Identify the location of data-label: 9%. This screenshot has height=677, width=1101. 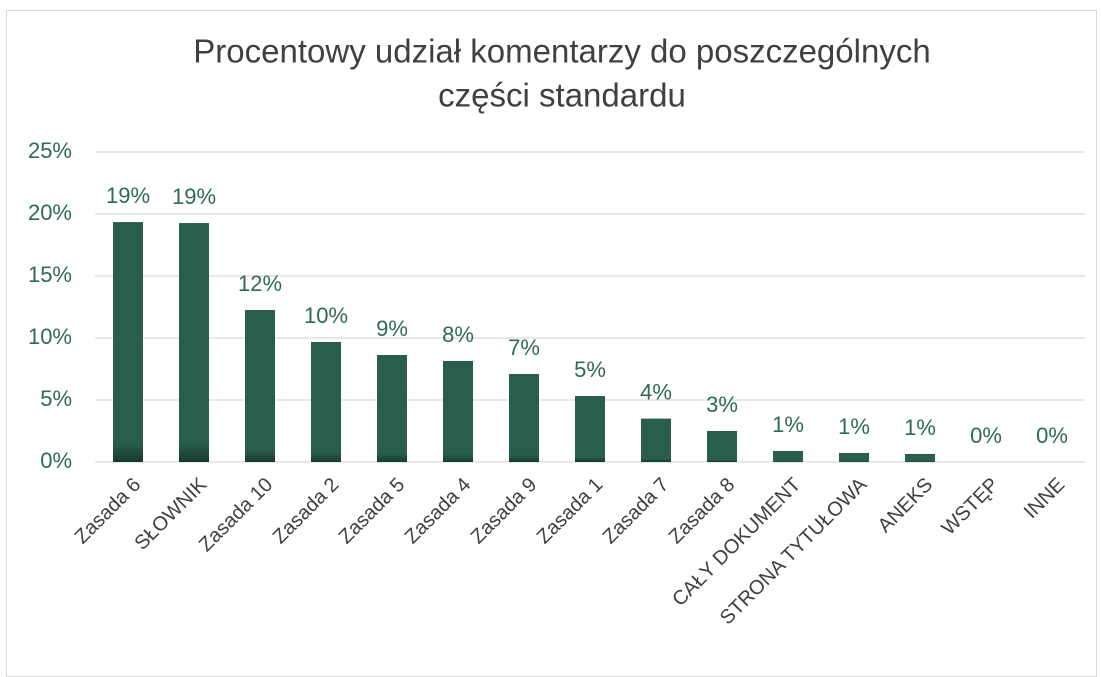
(392, 328).